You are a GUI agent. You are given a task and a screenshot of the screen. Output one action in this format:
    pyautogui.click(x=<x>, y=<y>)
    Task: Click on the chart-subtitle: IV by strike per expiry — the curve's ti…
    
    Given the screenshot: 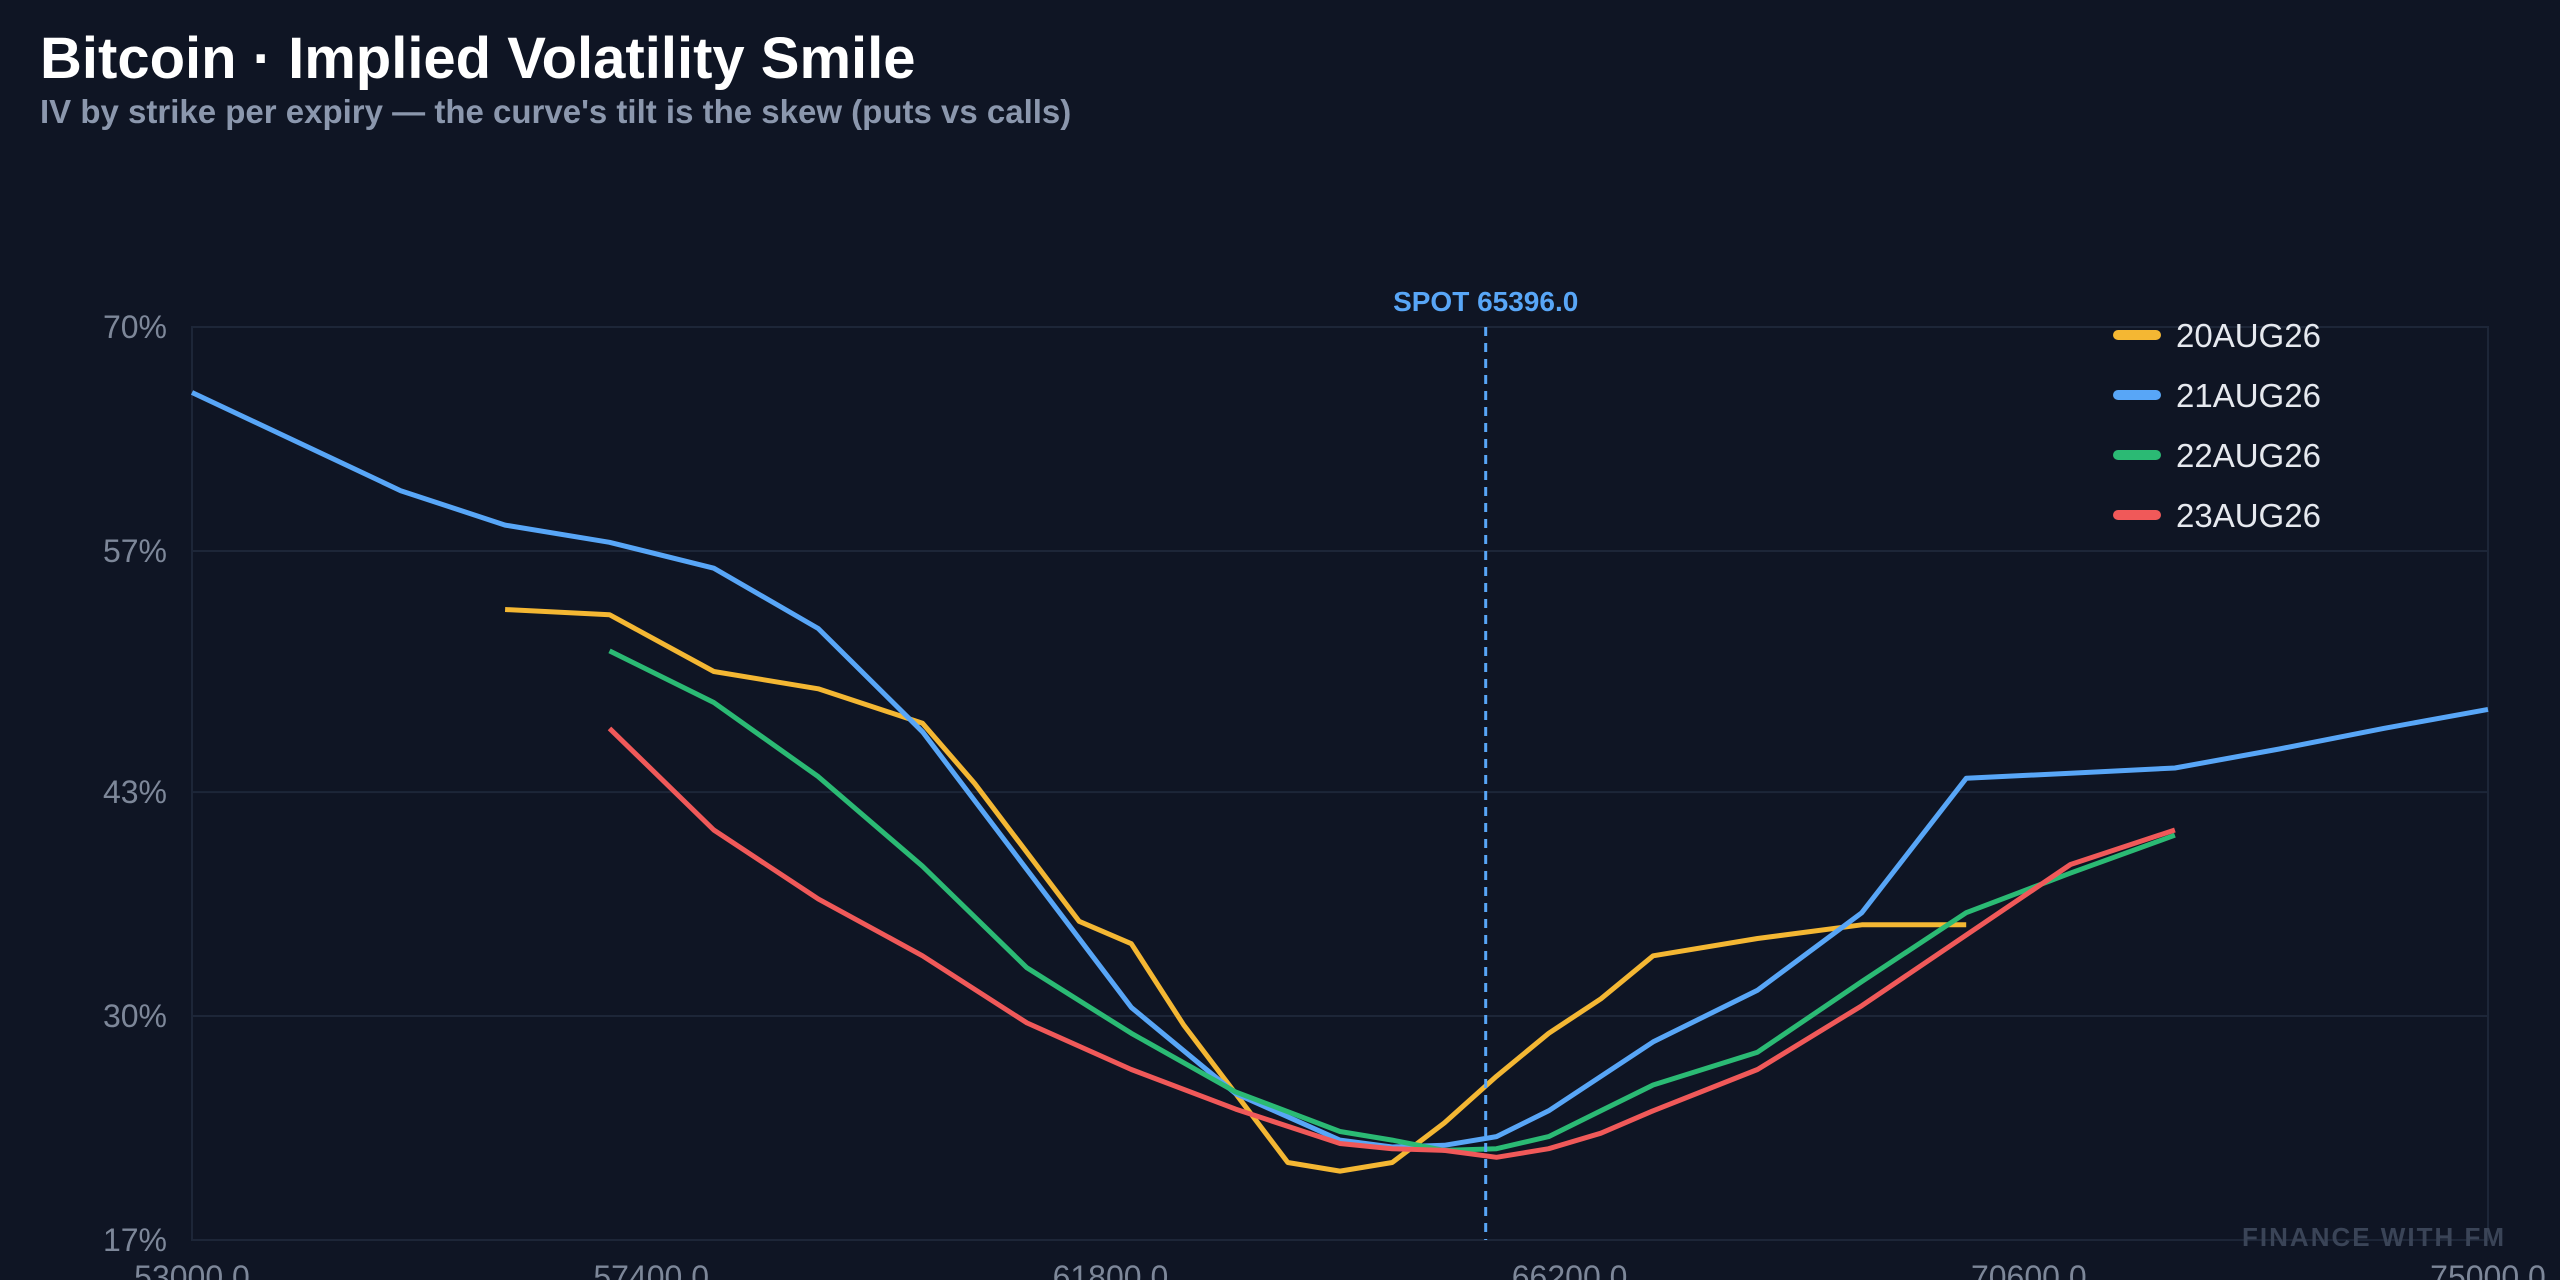 What is the action you would take?
    pyautogui.click(x=556, y=111)
    